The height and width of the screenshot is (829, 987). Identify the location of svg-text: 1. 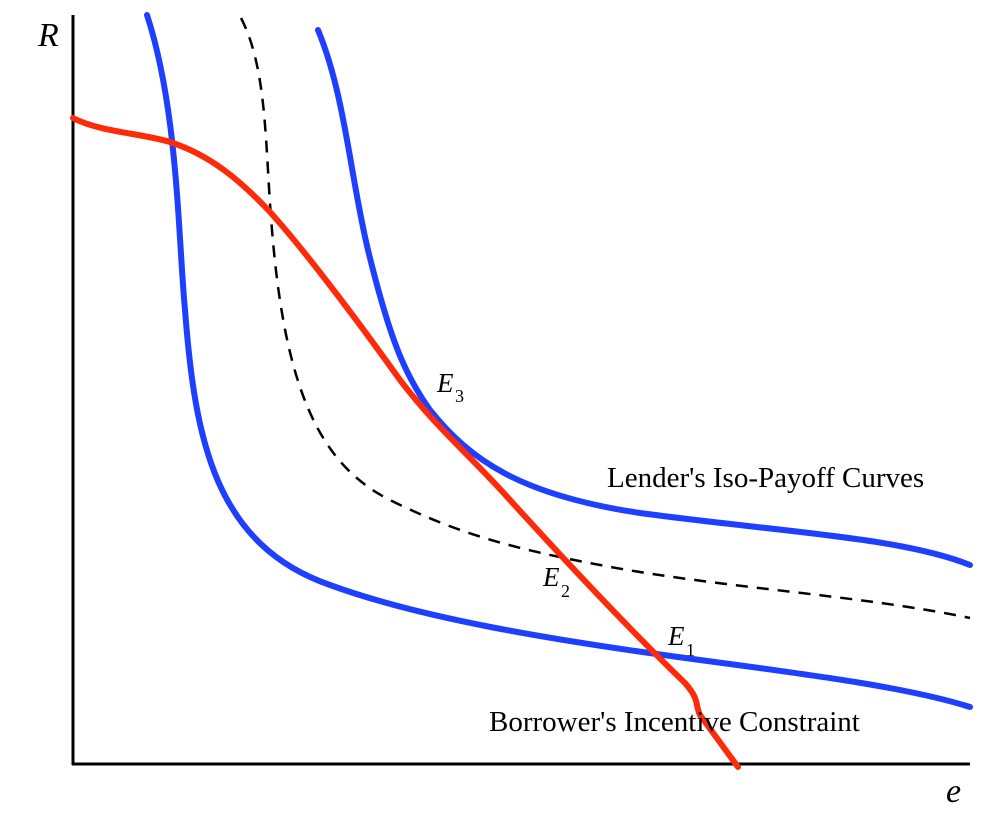
(690, 650).